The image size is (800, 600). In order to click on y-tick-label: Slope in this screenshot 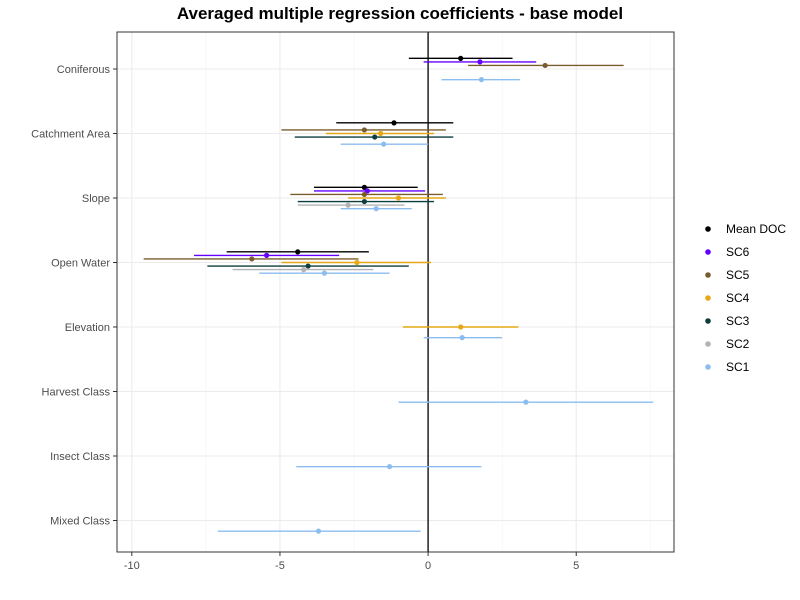, I will do `click(96, 199)`.